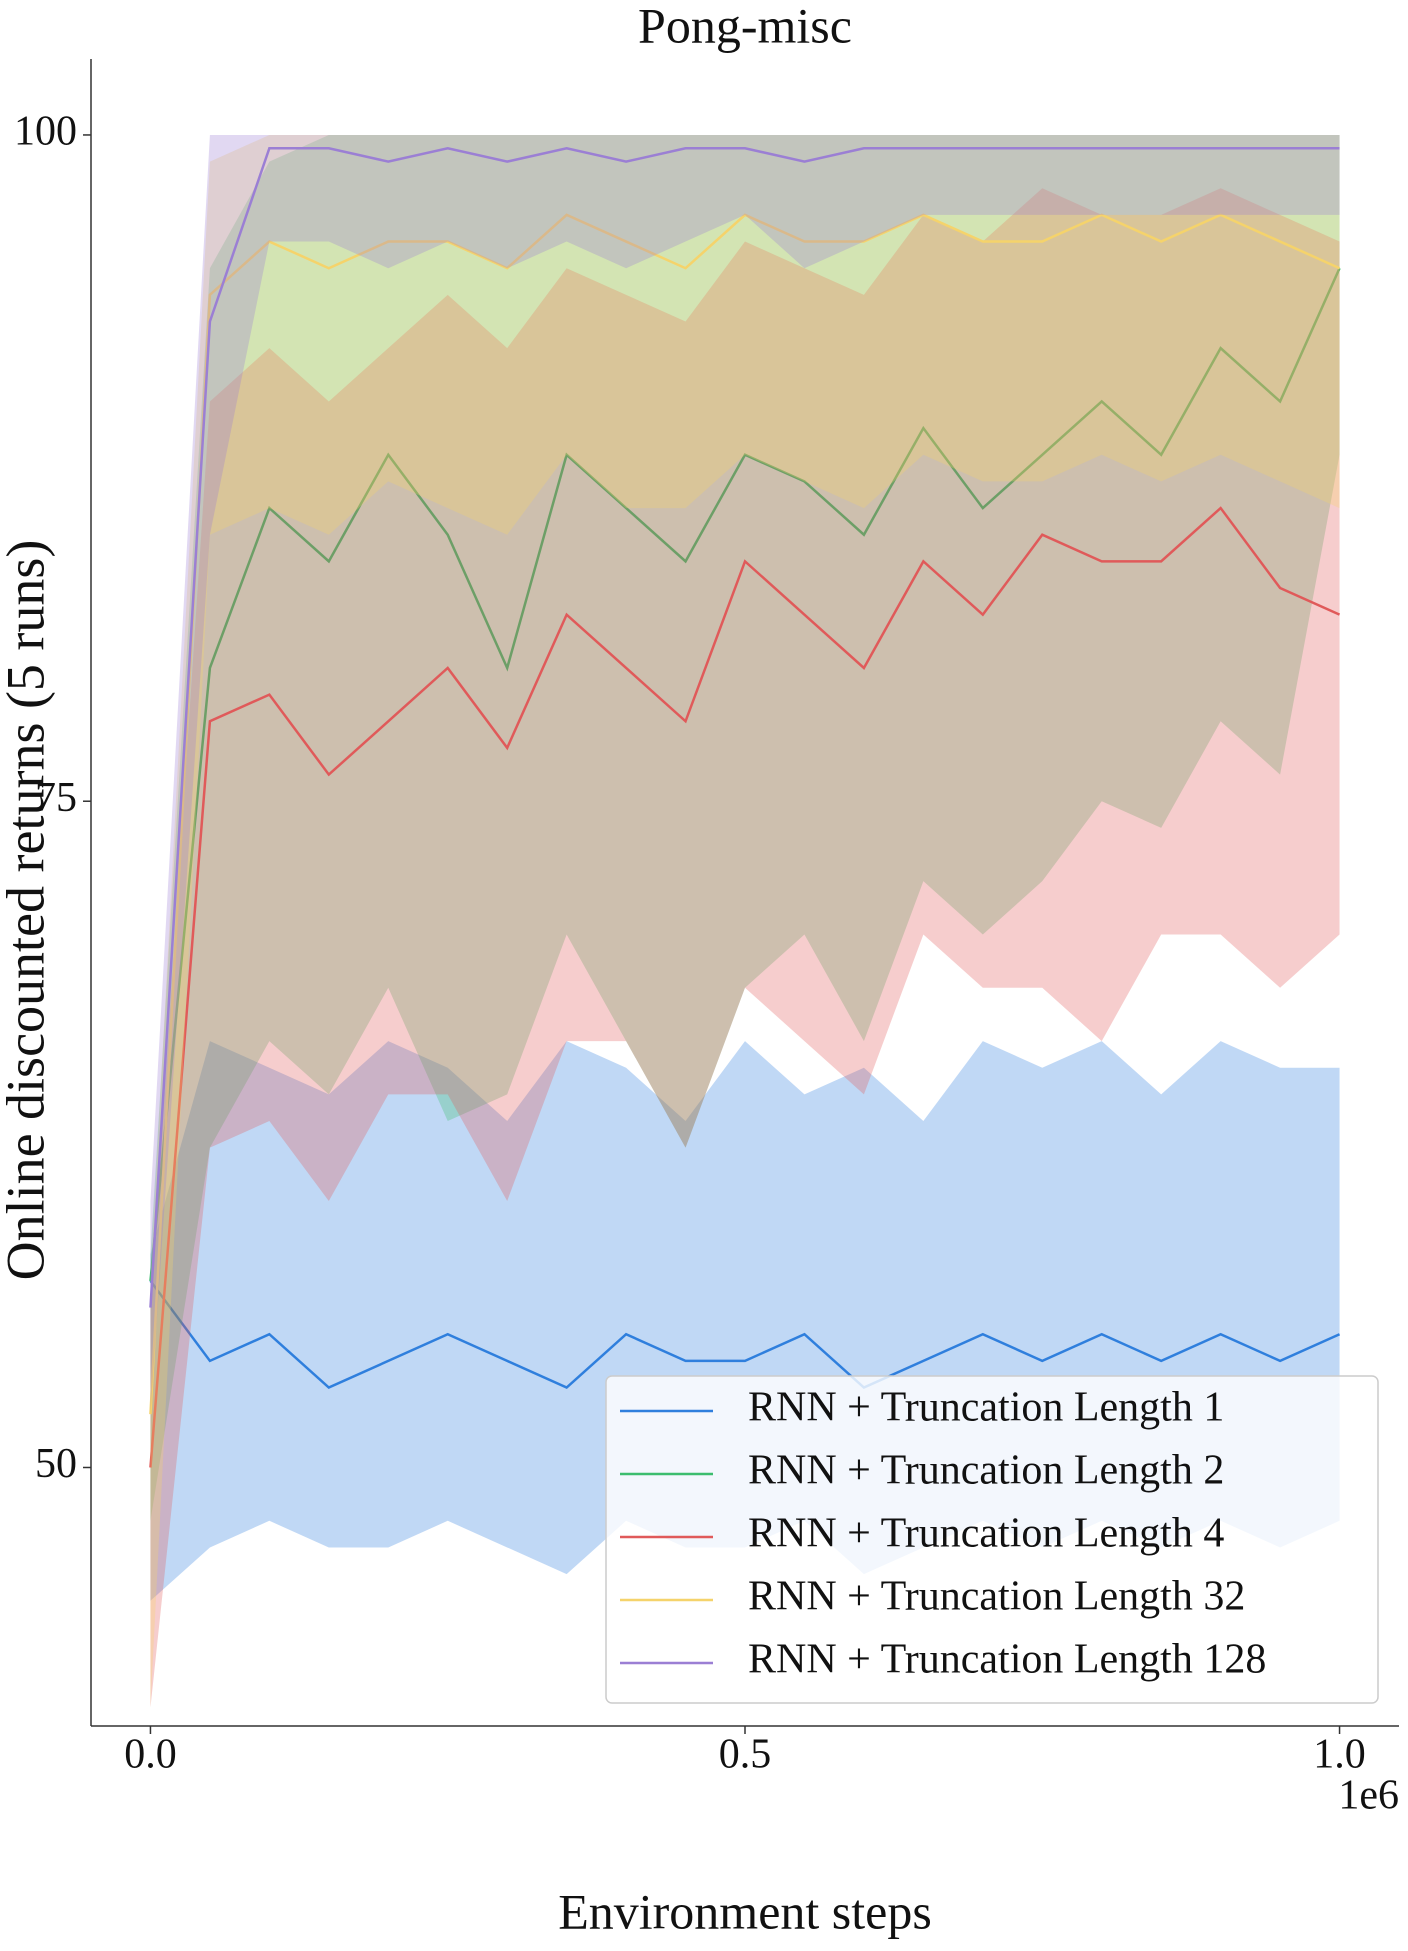  I want to click on chart-title: Pong-misc, so click(745, 26).